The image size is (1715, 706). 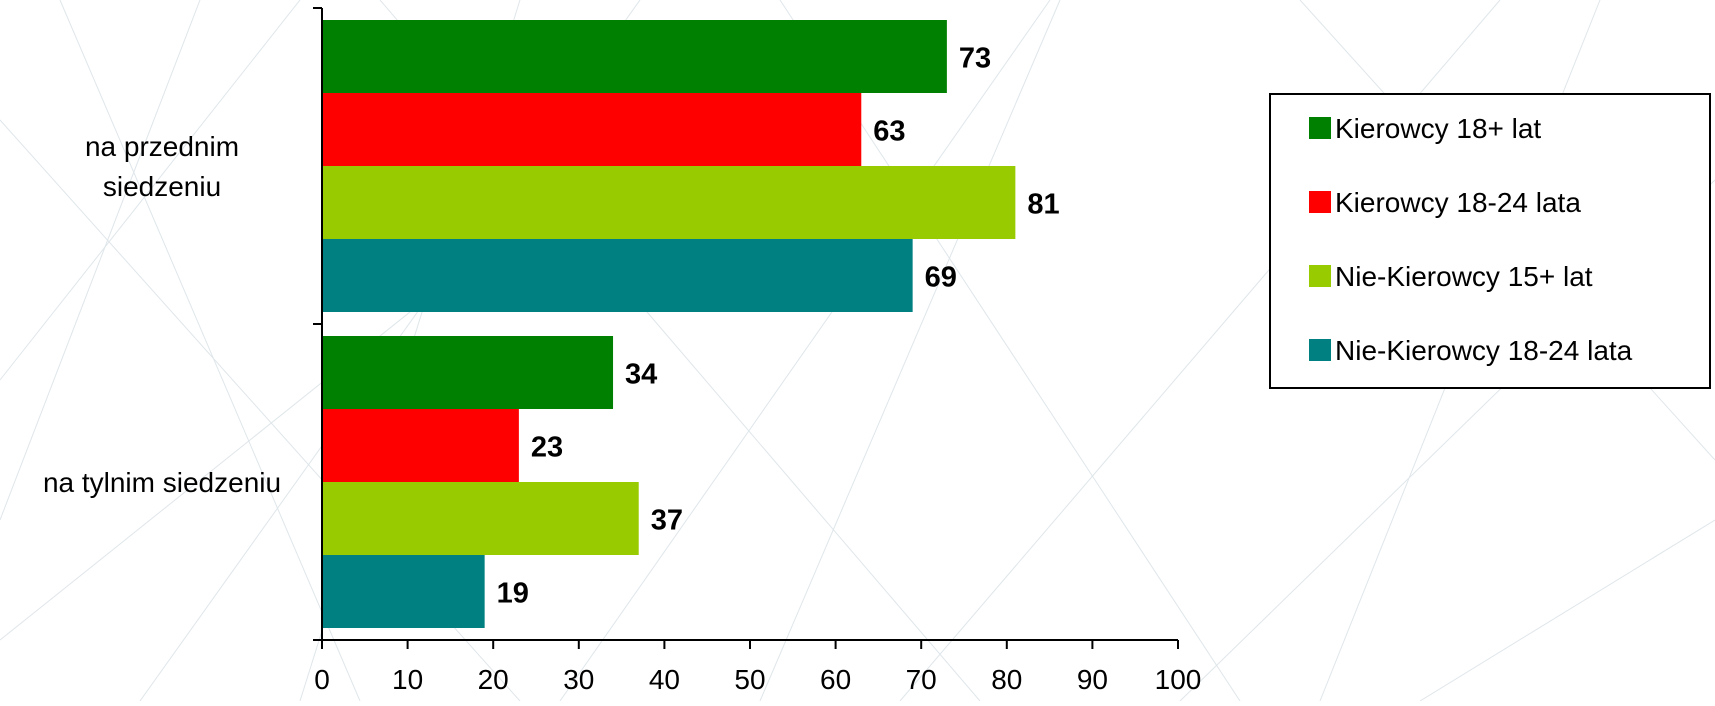 What do you see at coordinates (407, 679) in the screenshot?
I see `x-tick-label: 10` at bounding box center [407, 679].